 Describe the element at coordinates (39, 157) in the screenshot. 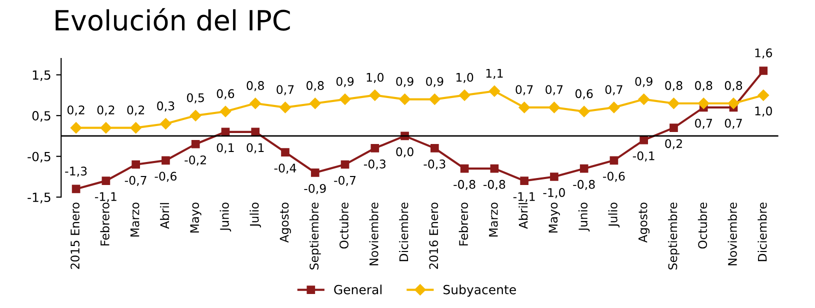

I see `y-tick-label: -0,5` at that location.